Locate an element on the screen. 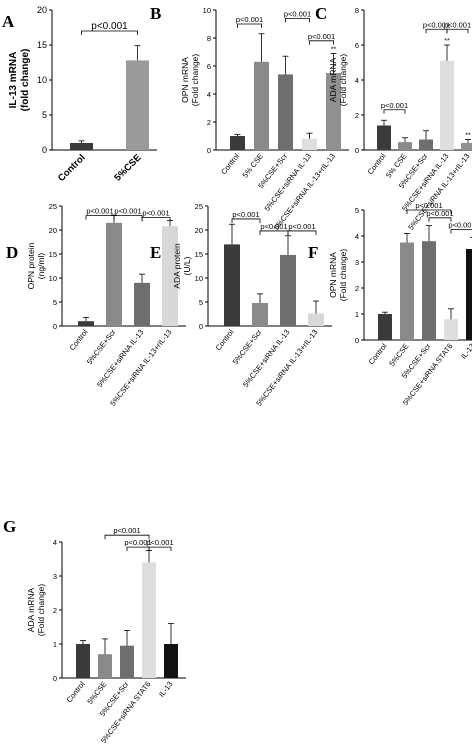 This screenshot has width=472, height=754. panel-letter: D is located at coordinates (12, 252).